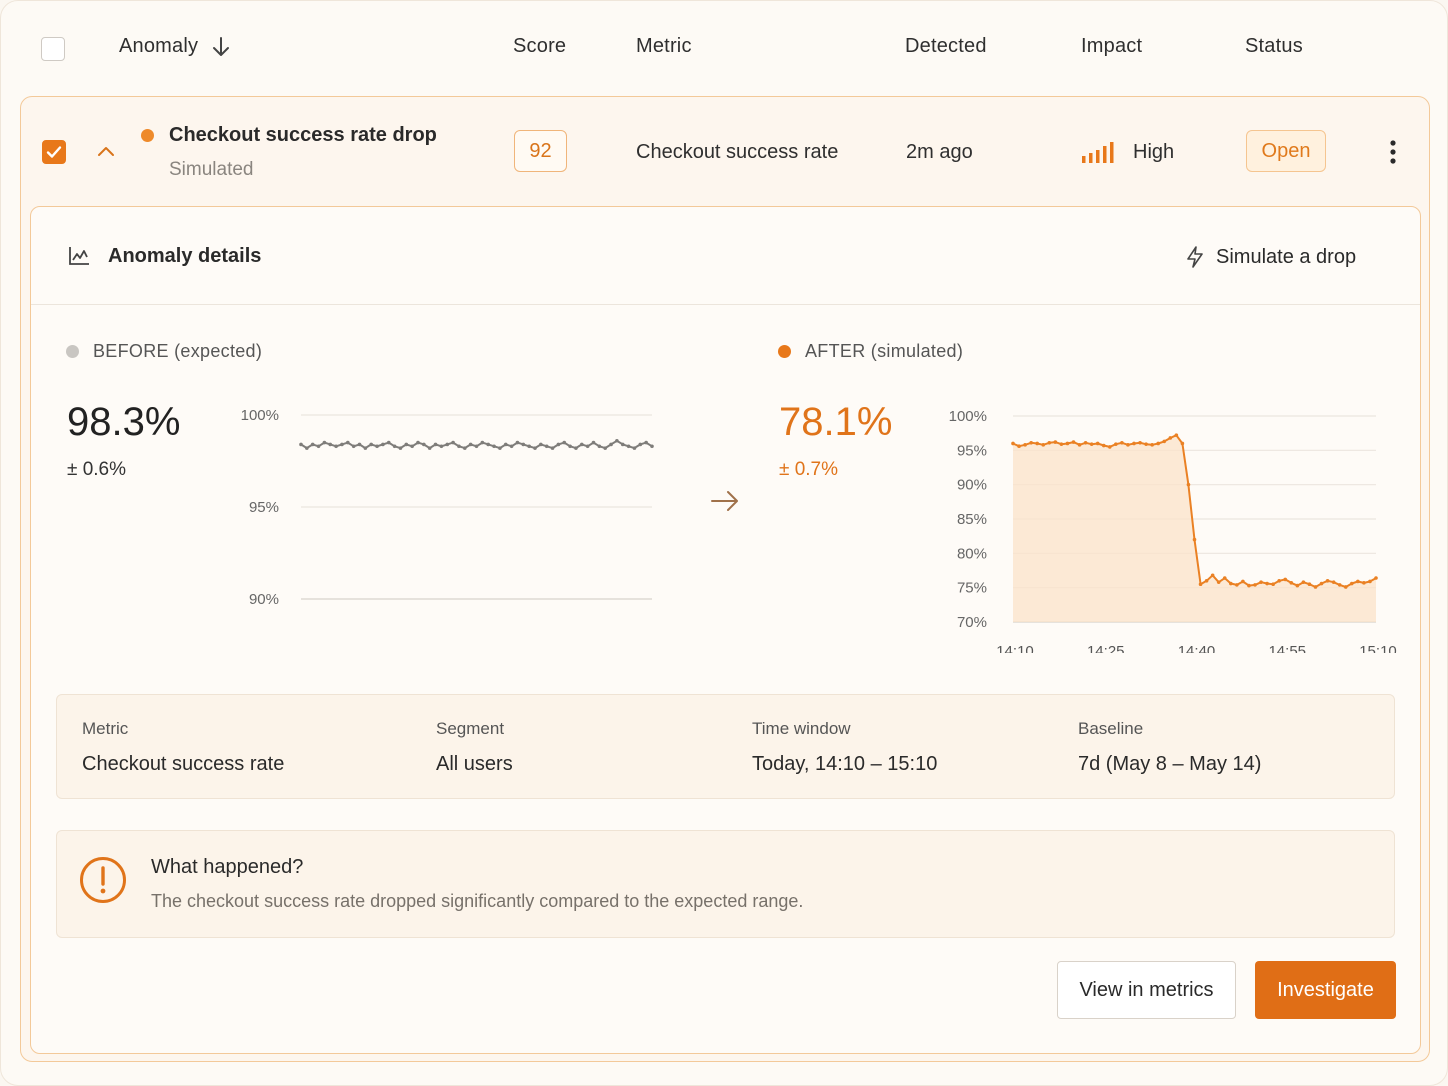  What do you see at coordinates (54, 152) in the screenshot?
I see `row-checkbox` at bounding box center [54, 152].